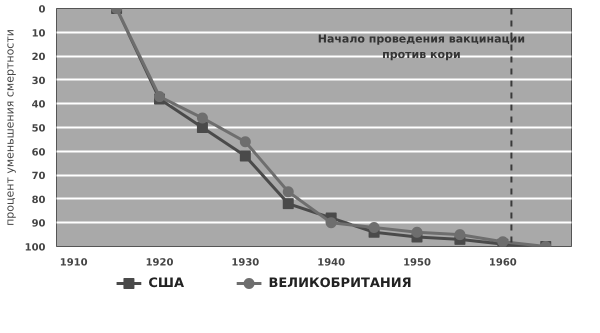  What do you see at coordinates (42, 10) in the screenshot?
I see `y-tick-label: 0` at bounding box center [42, 10].